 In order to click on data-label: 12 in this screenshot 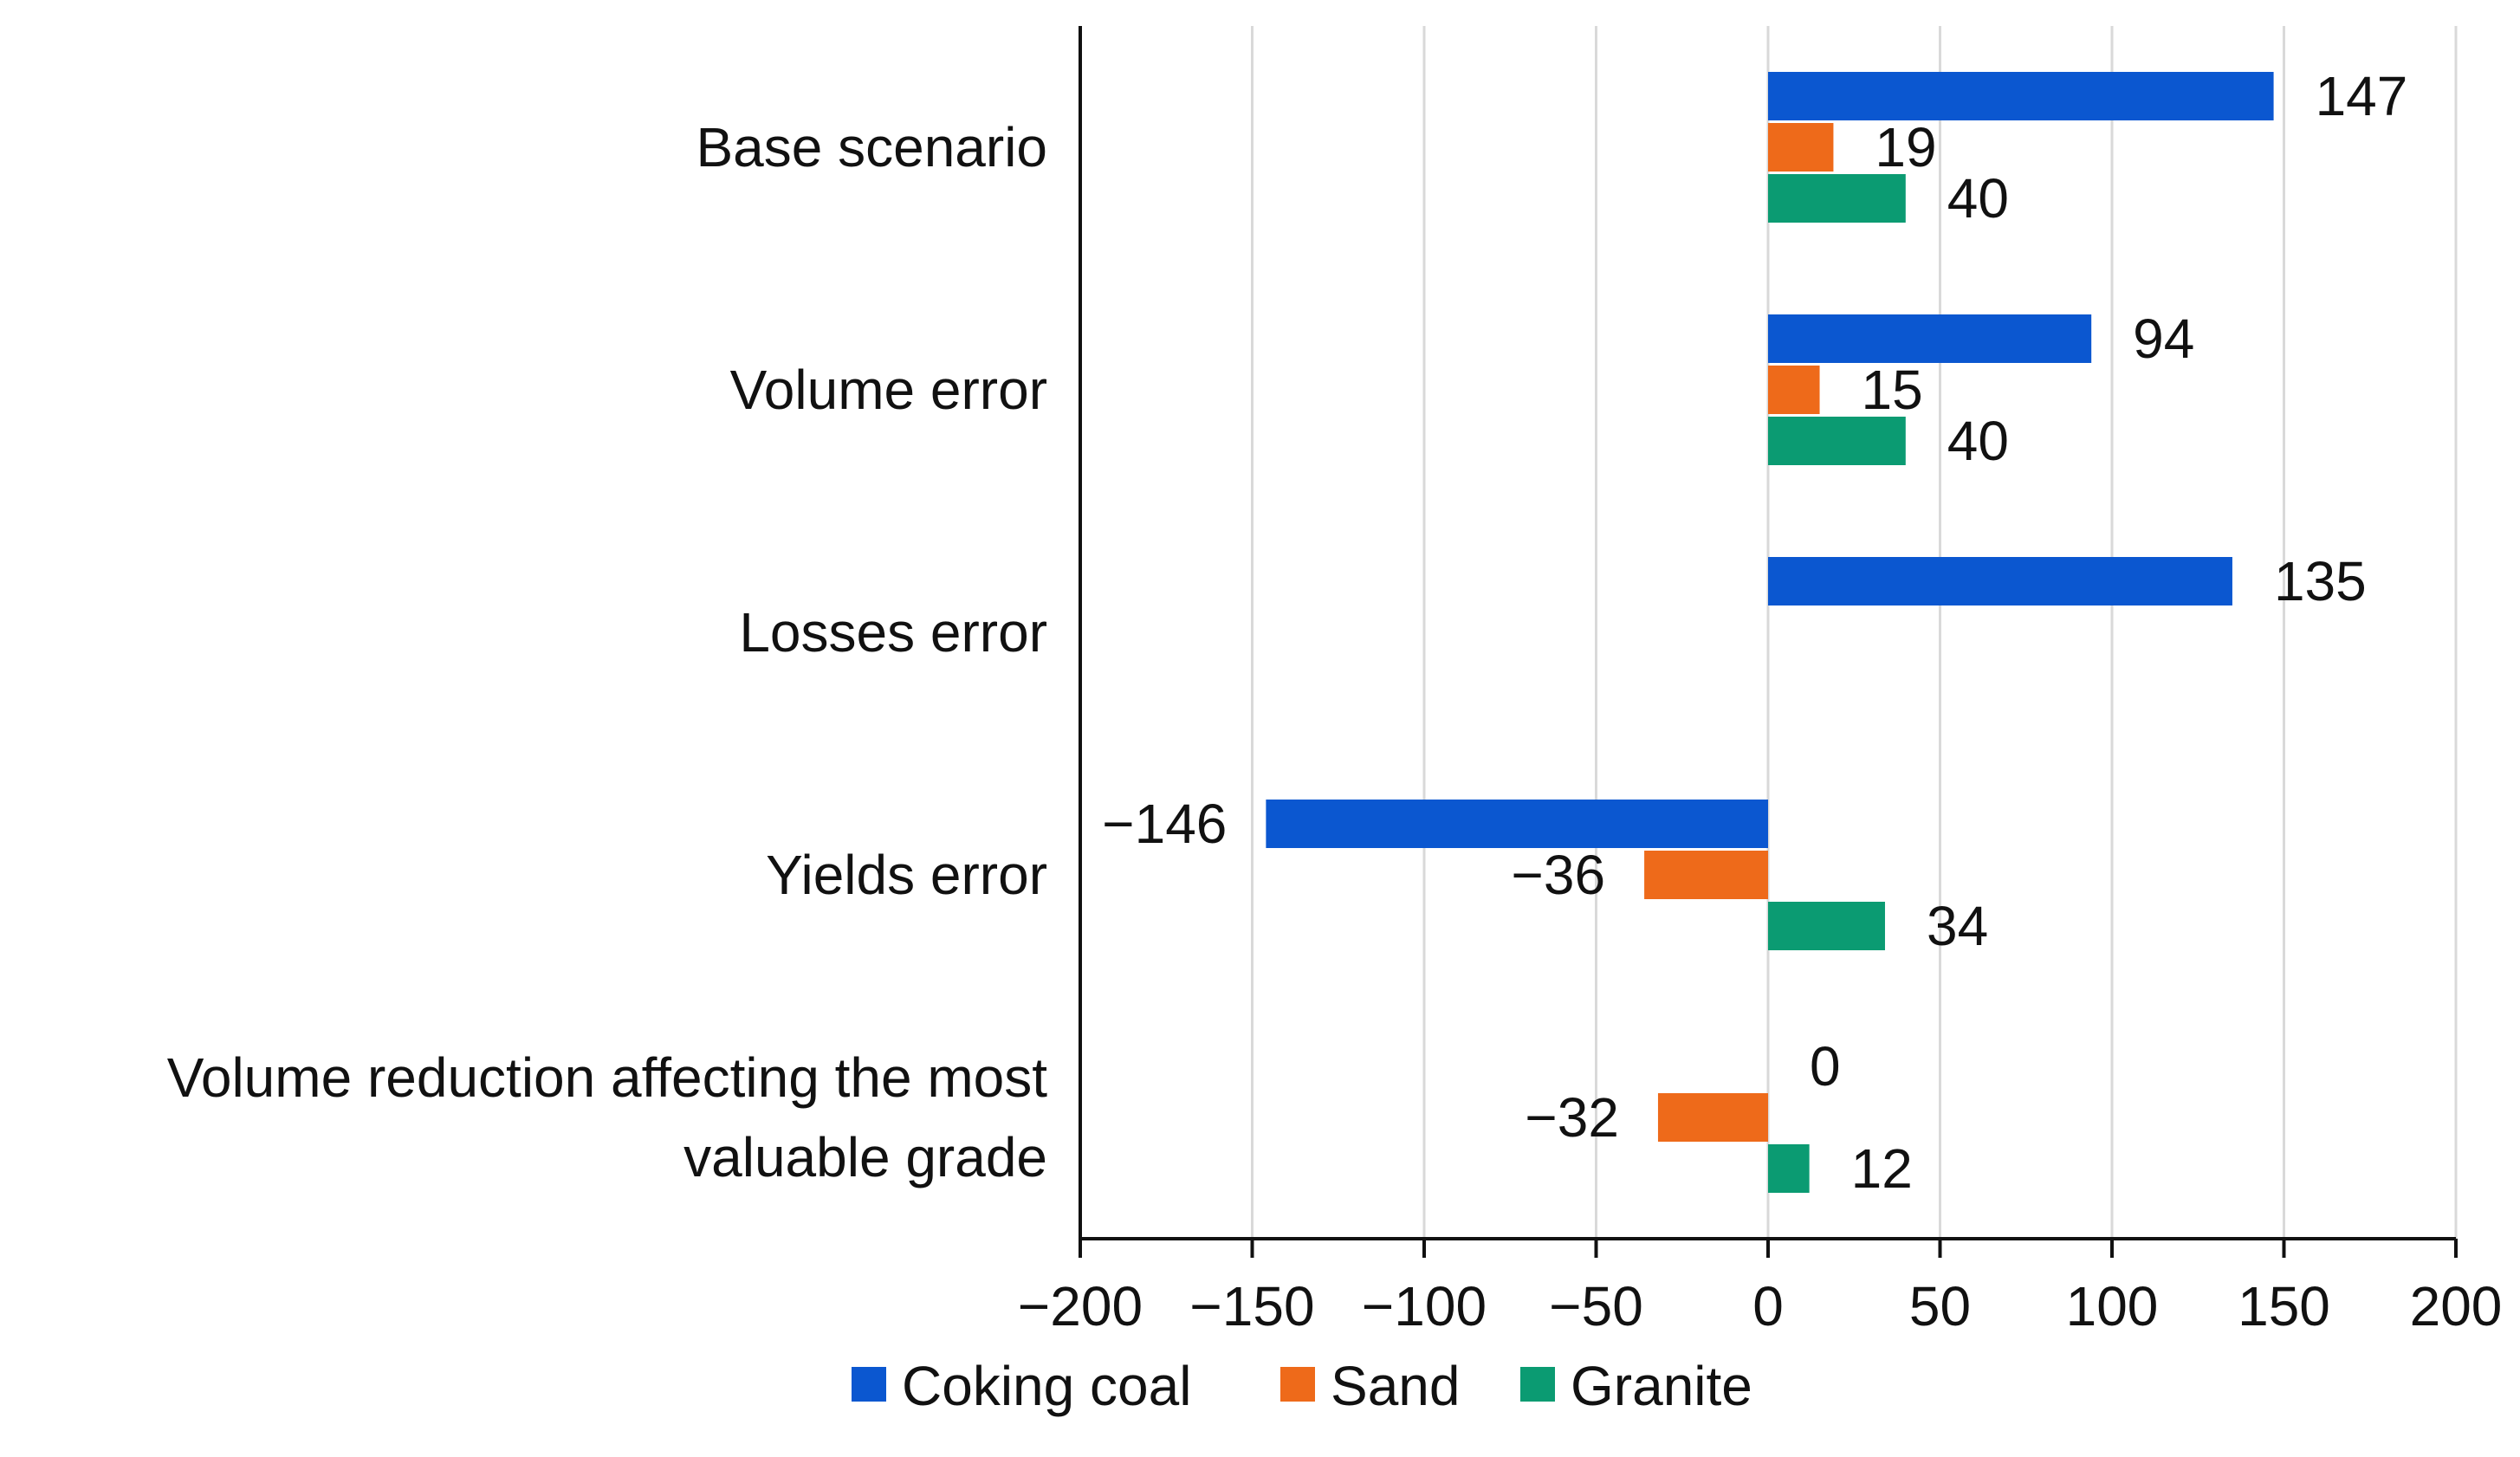, I will do `click(1882, 1168)`.